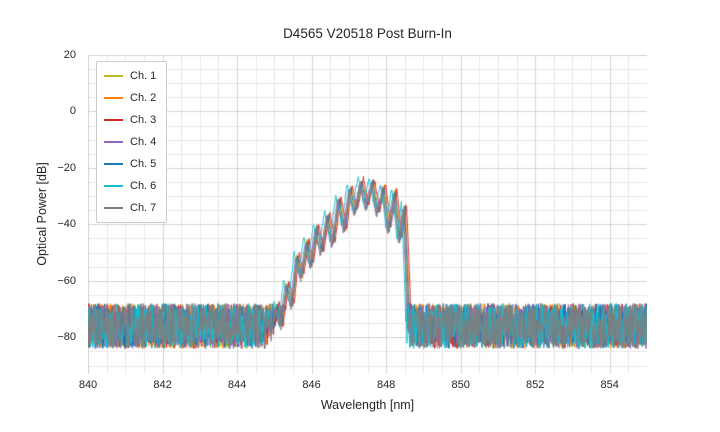 Image resolution: width=720 pixels, height=432 pixels. I want to click on legend: Ch. 1 Ch. 2 Ch. 3 Ch. 4 Ch. 5 Ch. 6 Ch. 7, so click(132, 142).